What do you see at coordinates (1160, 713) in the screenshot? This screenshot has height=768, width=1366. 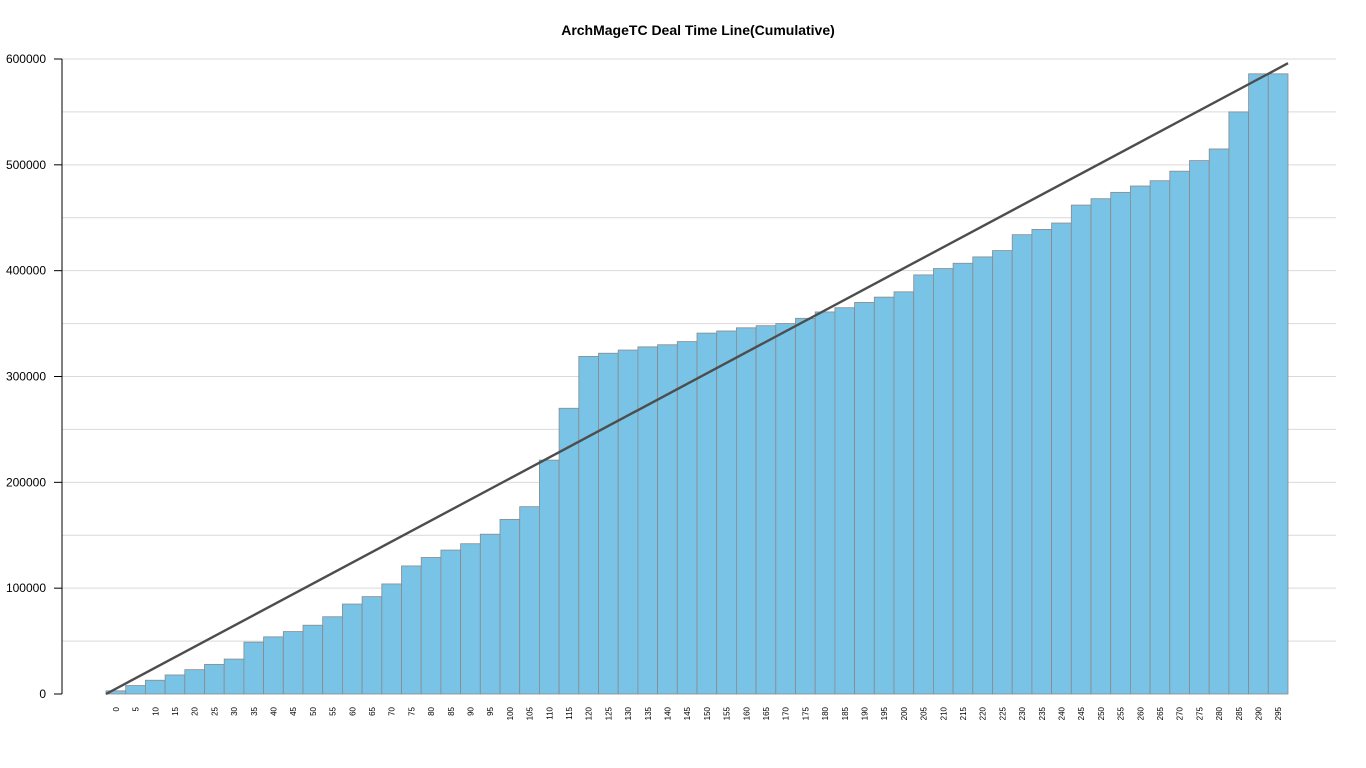 I see `x-tick-label: 265` at bounding box center [1160, 713].